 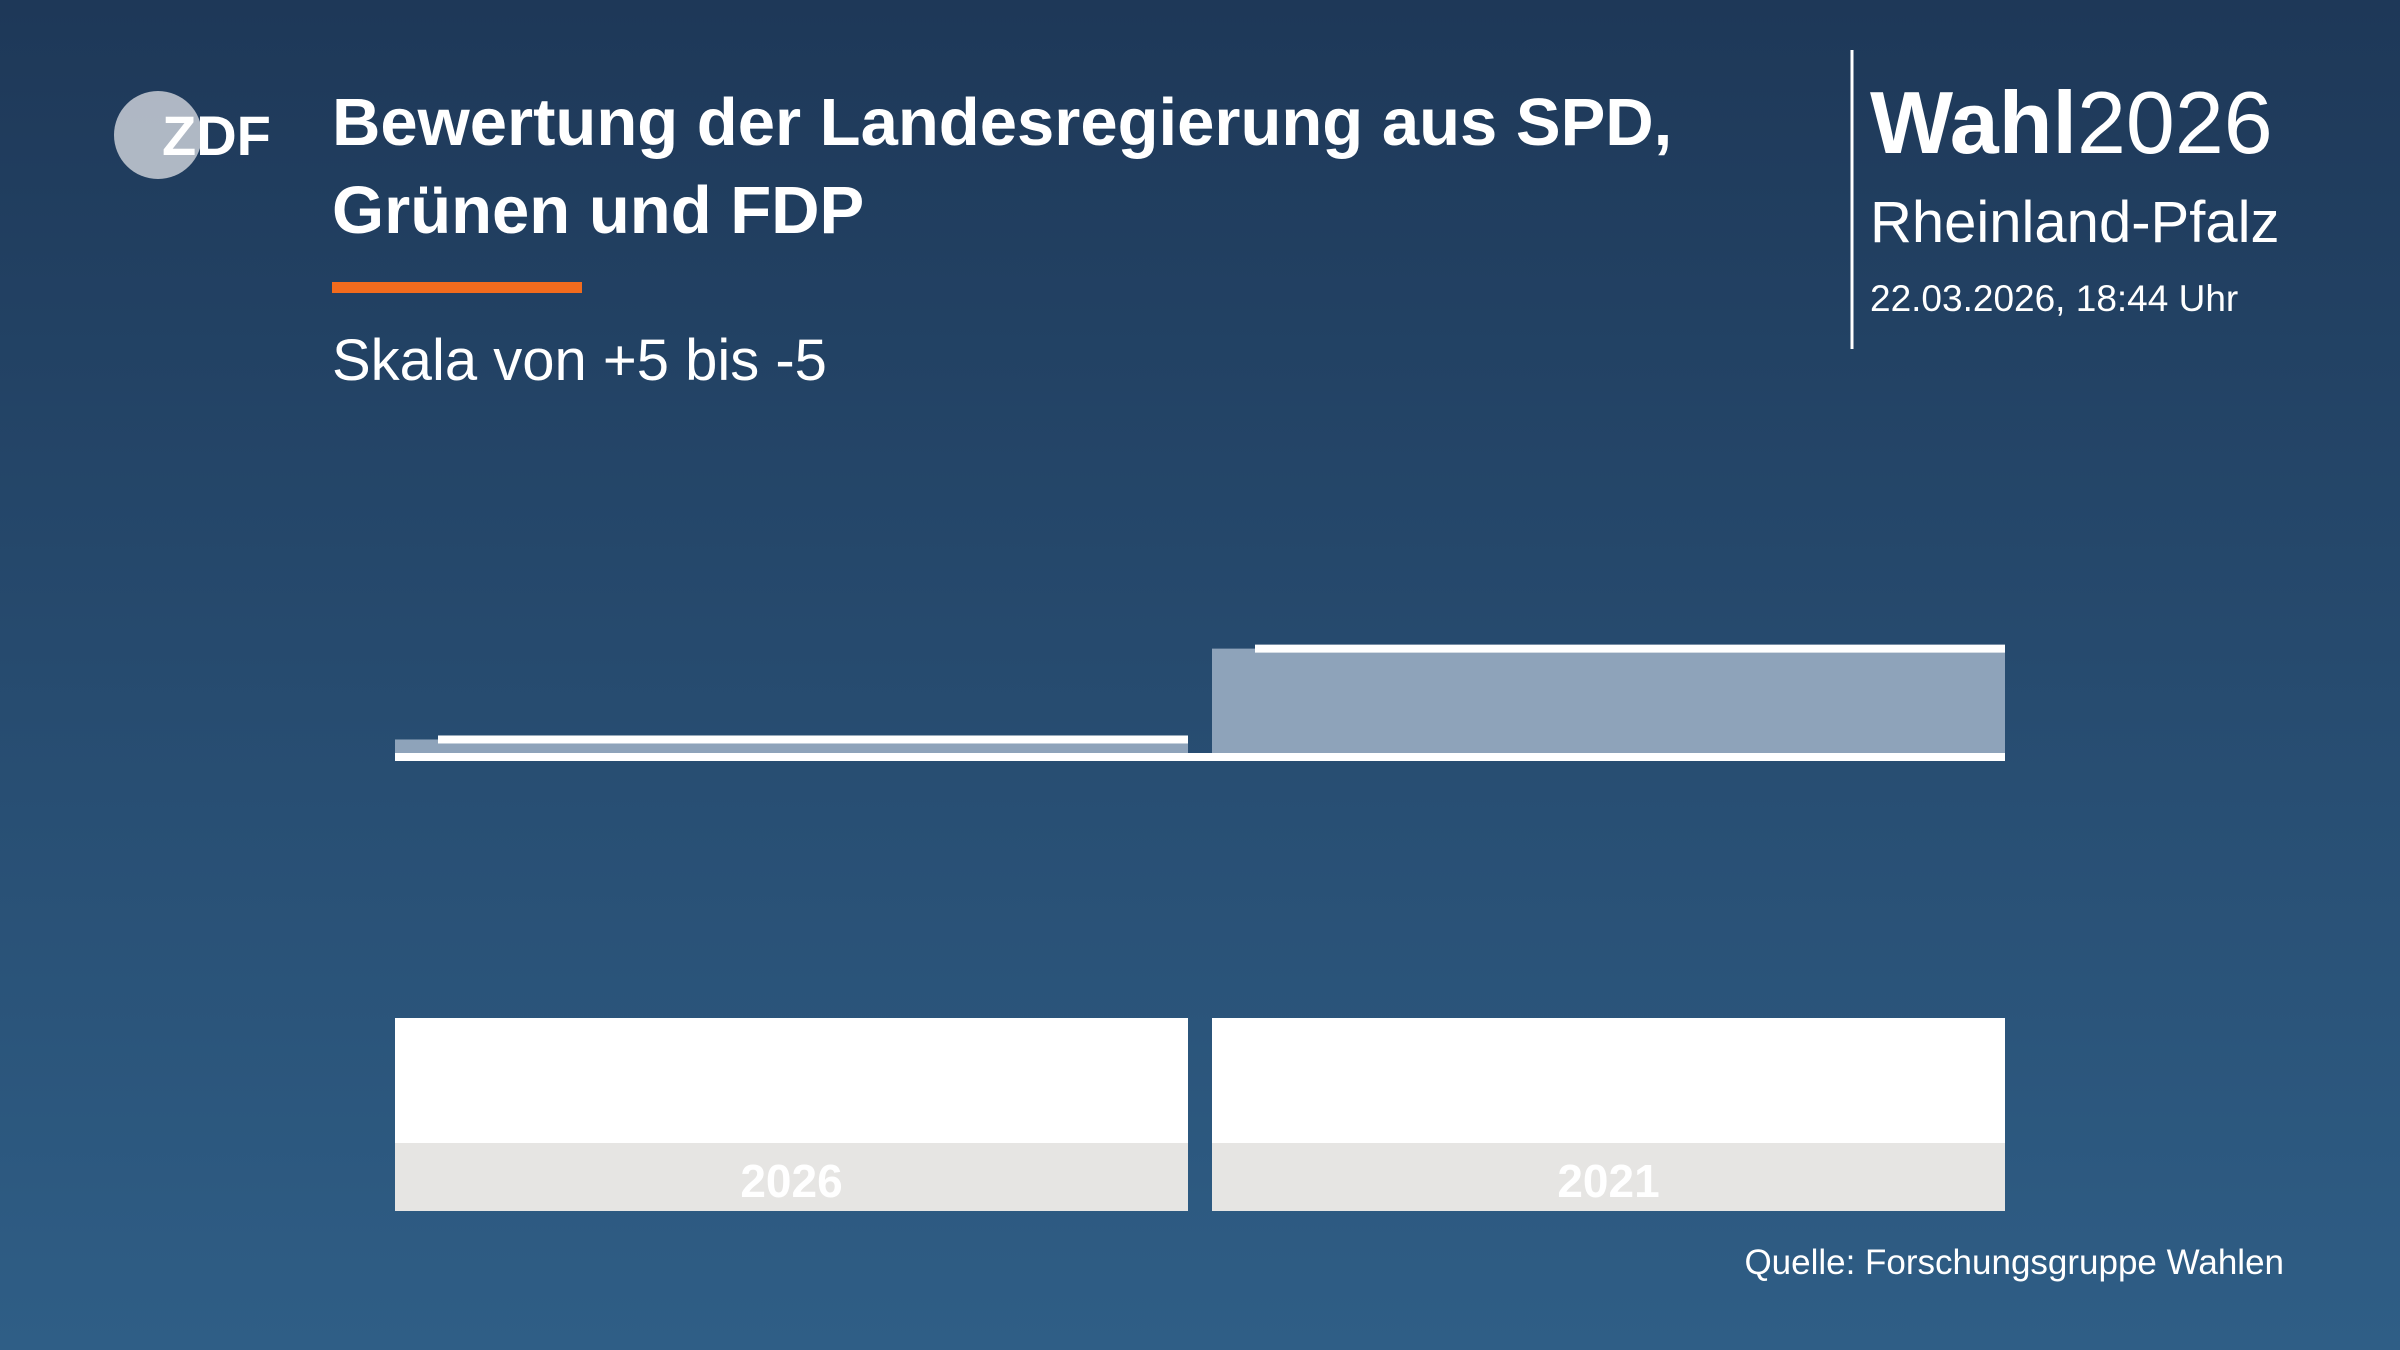 What do you see at coordinates (2175, 122) in the screenshot?
I see `brand-year: 2026` at bounding box center [2175, 122].